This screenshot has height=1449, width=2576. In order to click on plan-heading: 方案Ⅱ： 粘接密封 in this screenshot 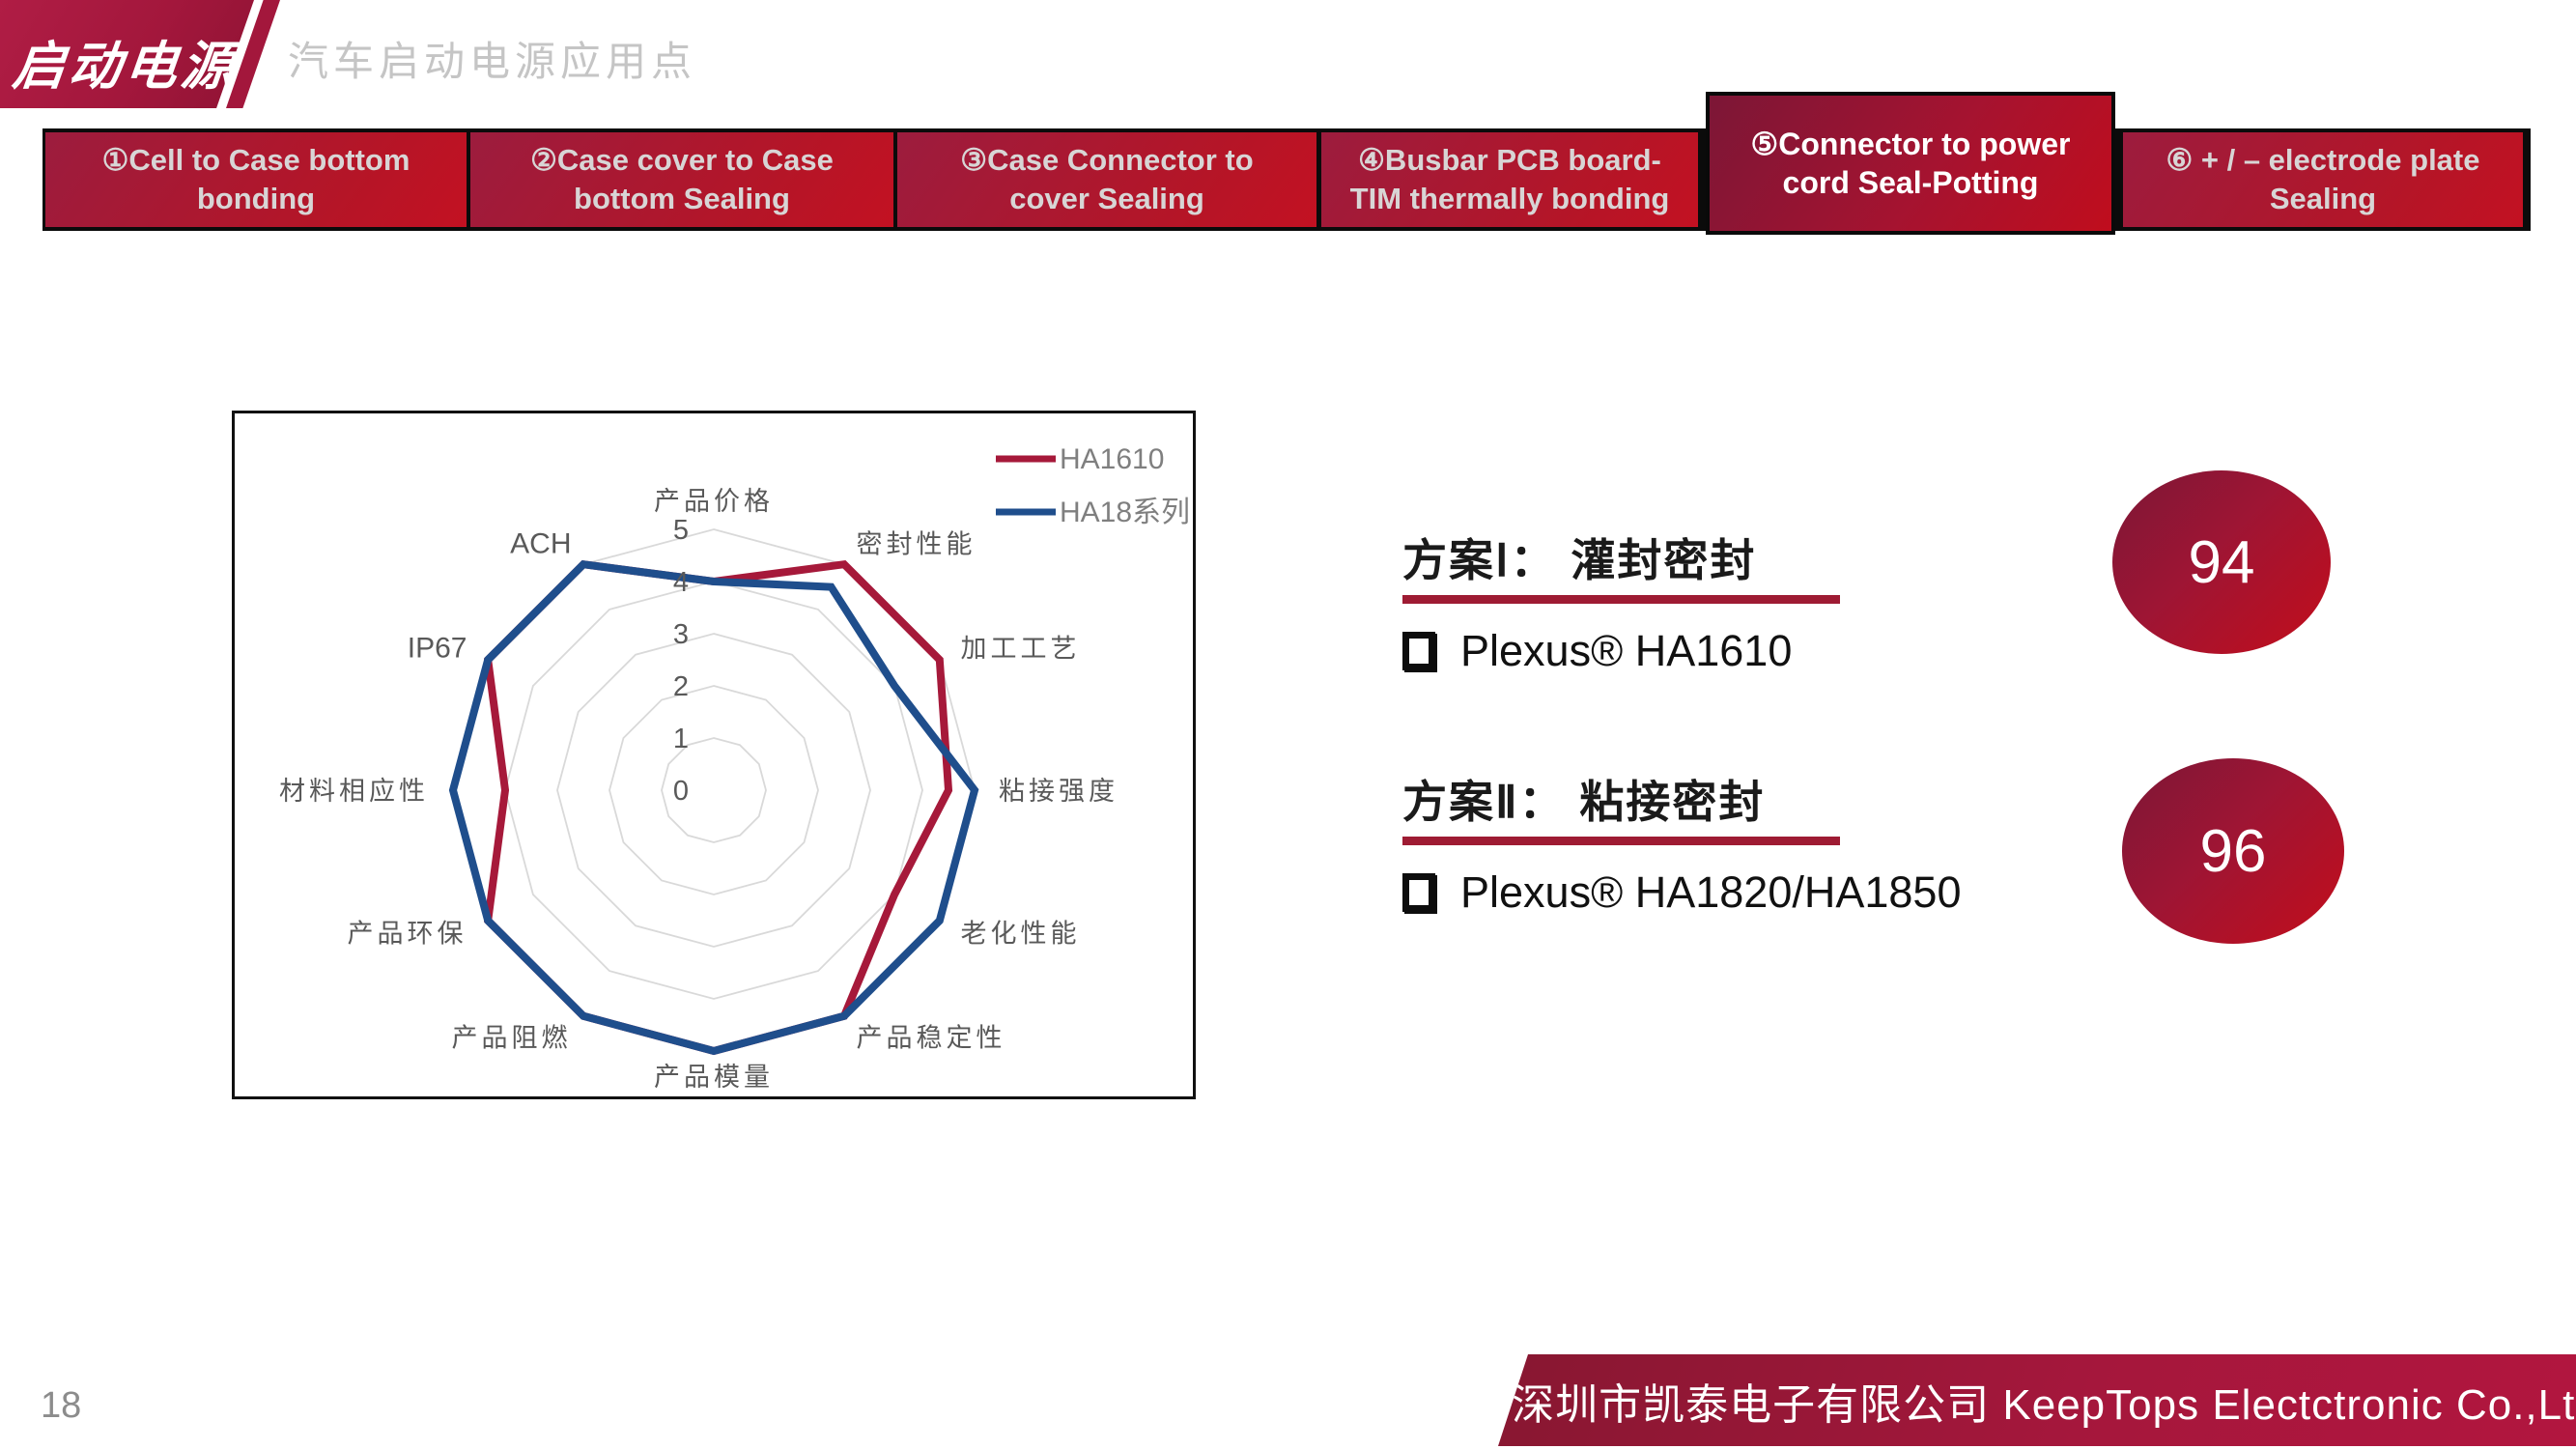, I will do `click(1584, 802)`.